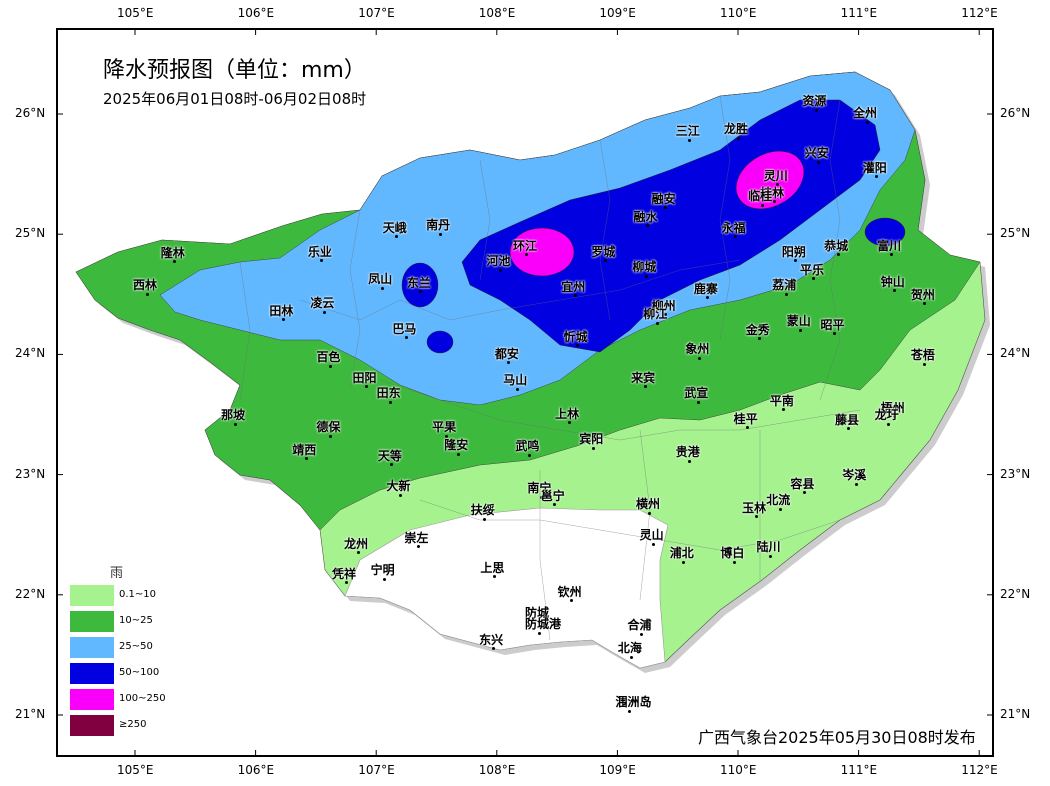 The width and height of the screenshot is (1050, 786). Describe the element at coordinates (816, 153) in the screenshot. I see `city-label: 兴安` at that location.